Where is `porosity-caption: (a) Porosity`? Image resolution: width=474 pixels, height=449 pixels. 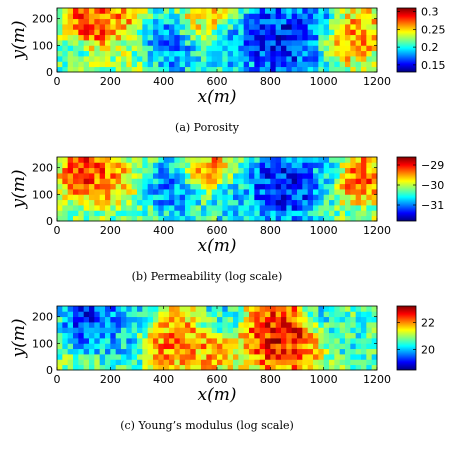
porosity-caption: (a) Porosity is located at coordinates (207, 127).